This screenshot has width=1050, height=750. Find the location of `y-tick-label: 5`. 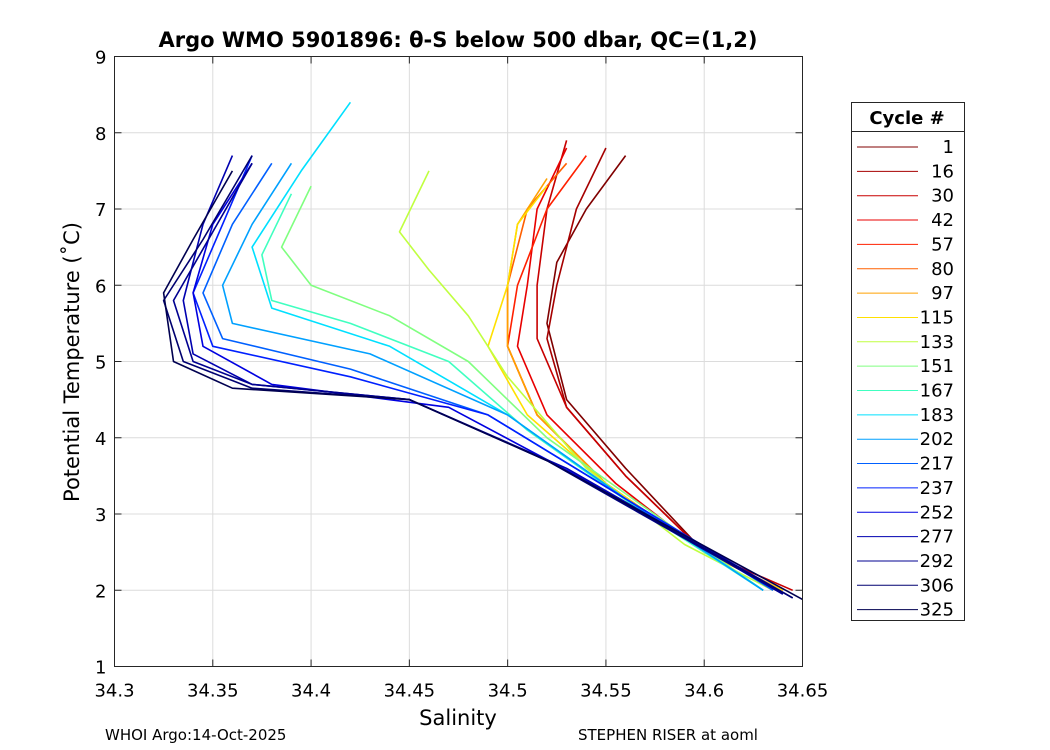

y-tick-label: 5 is located at coordinates (100, 363).